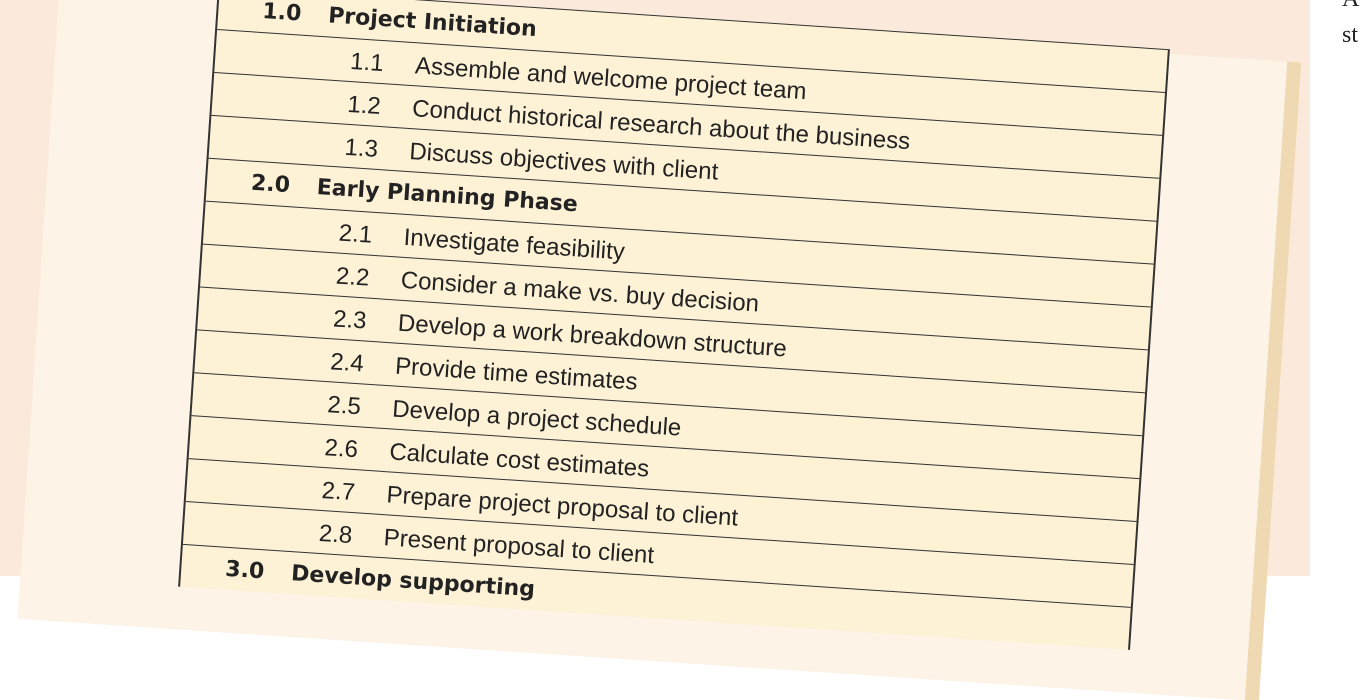  What do you see at coordinates (341, 449) in the screenshot?
I see `item-number: 2.6` at bounding box center [341, 449].